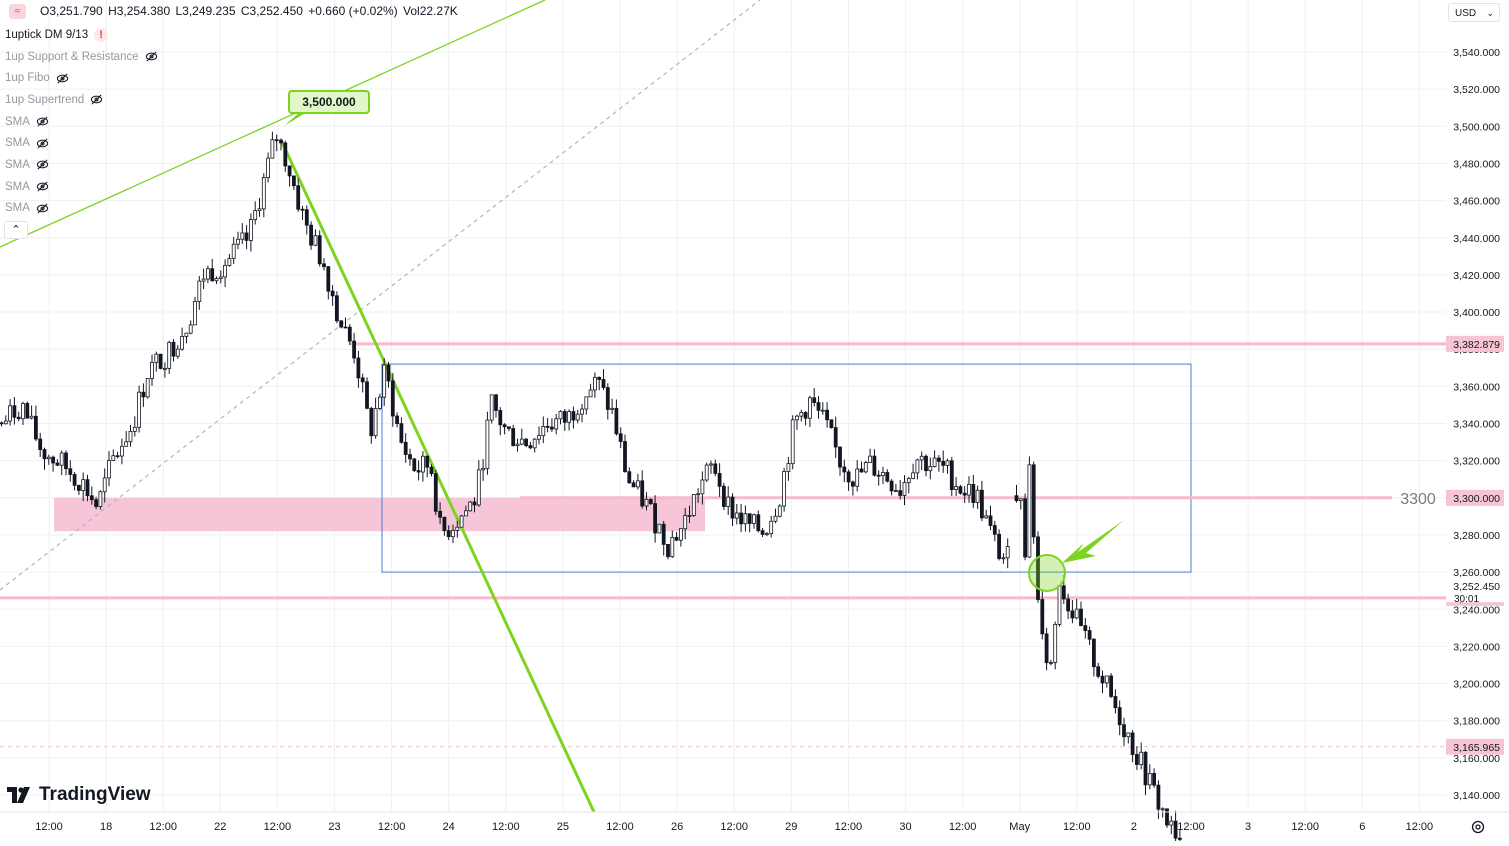 The height and width of the screenshot is (846, 1509). What do you see at coordinates (101, 34) in the screenshot?
I see `warning-icon: !` at bounding box center [101, 34].